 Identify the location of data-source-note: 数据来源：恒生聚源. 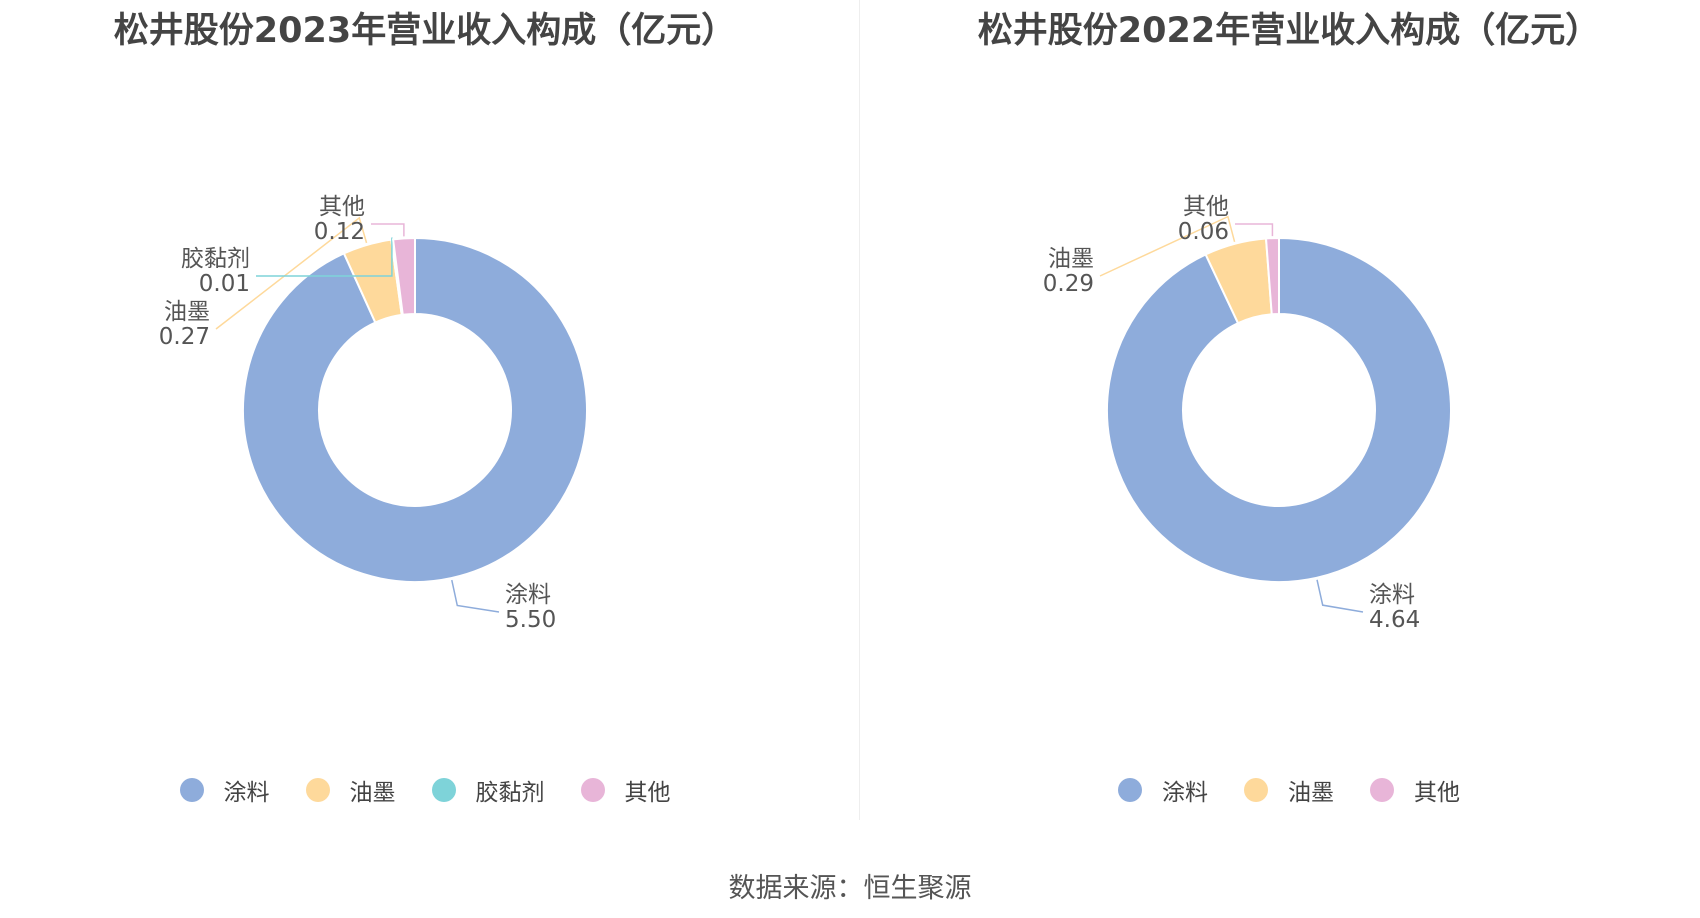
(850, 885).